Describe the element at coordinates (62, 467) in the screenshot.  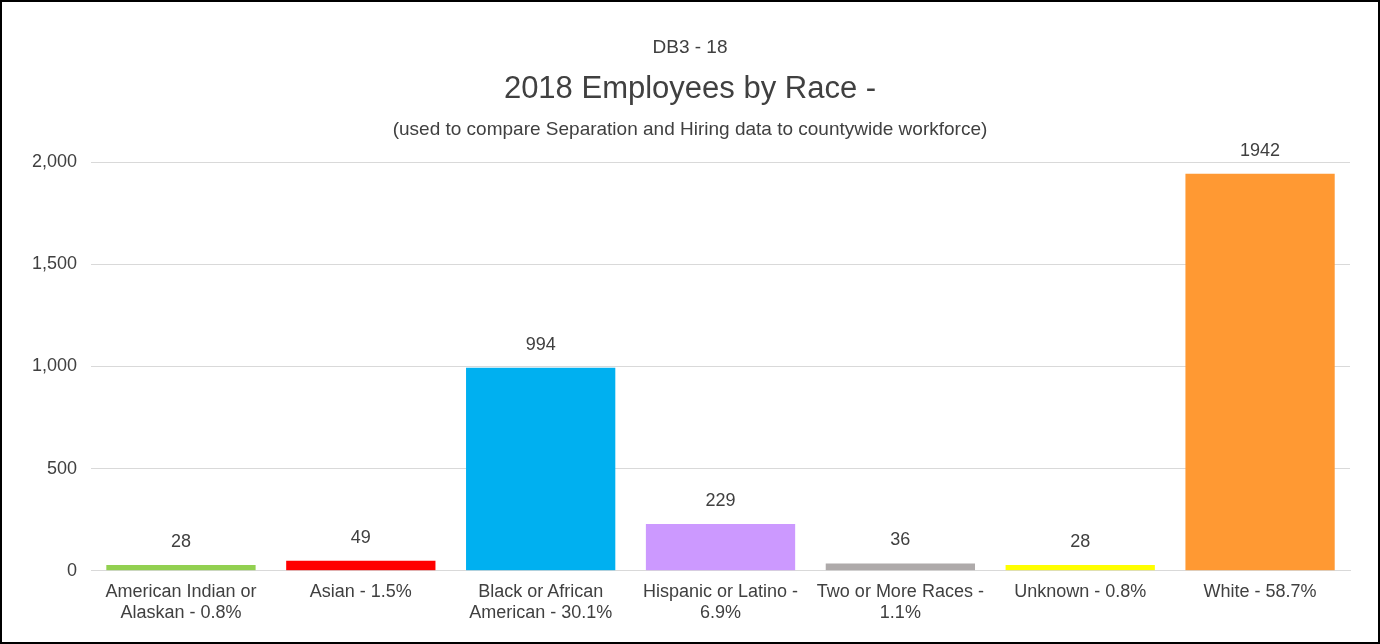
I see `y-tick-label: 500` at that location.